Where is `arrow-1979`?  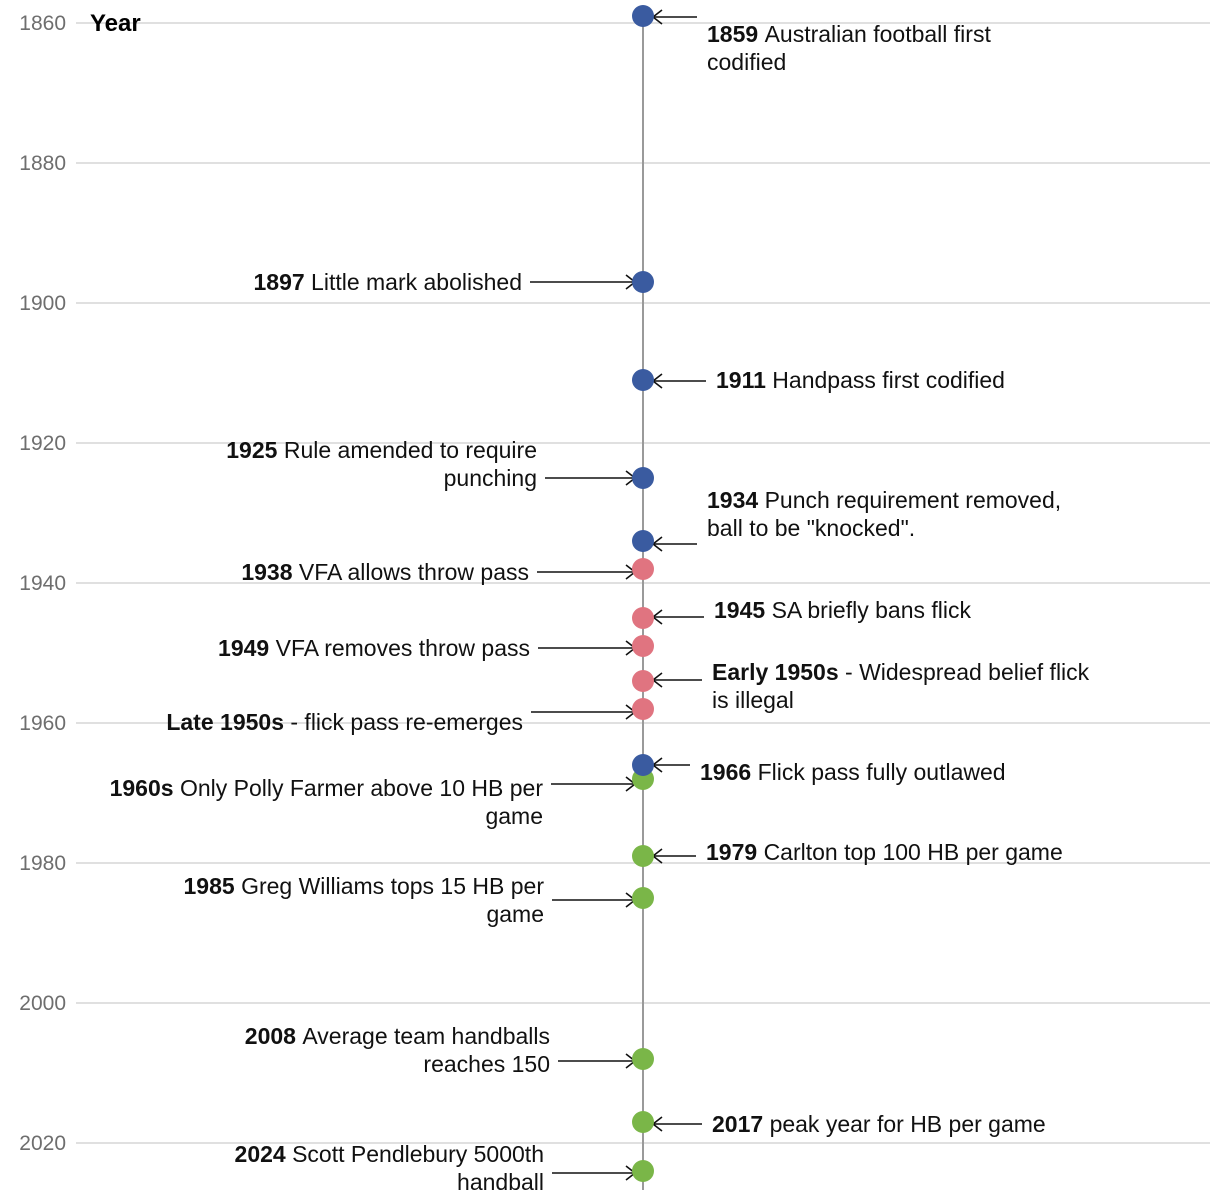 arrow-1979 is located at coordinates (673, 856).